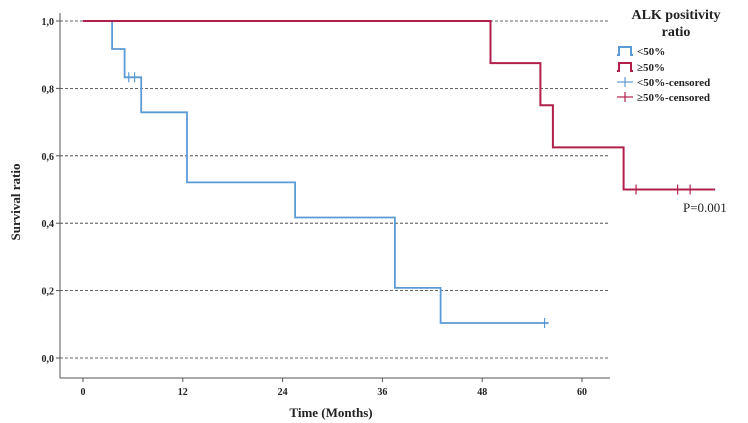 Image resolution: width=748 pixels, height=423 pixels. I want to click on x-tick-label: 36, so click(382, 392).